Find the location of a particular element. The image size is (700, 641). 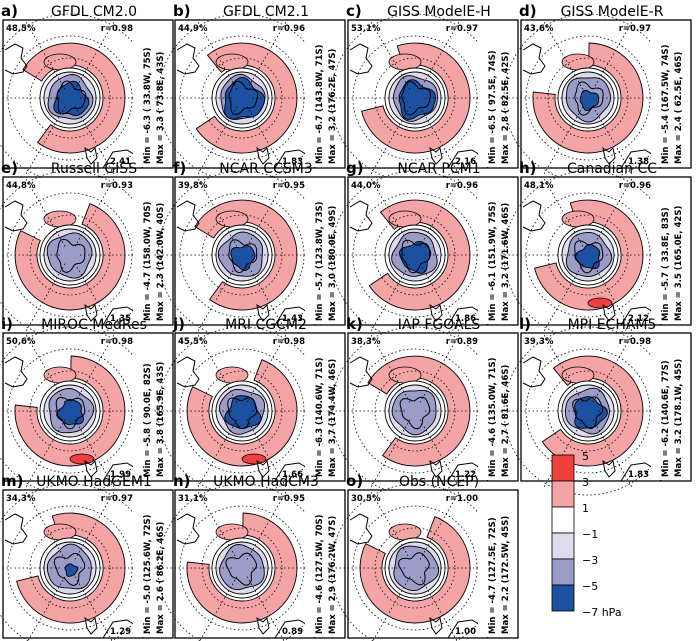

colorbar: 5 3 1 −1 −3 −5 −7 hPa is located at coordinates (586, 534).